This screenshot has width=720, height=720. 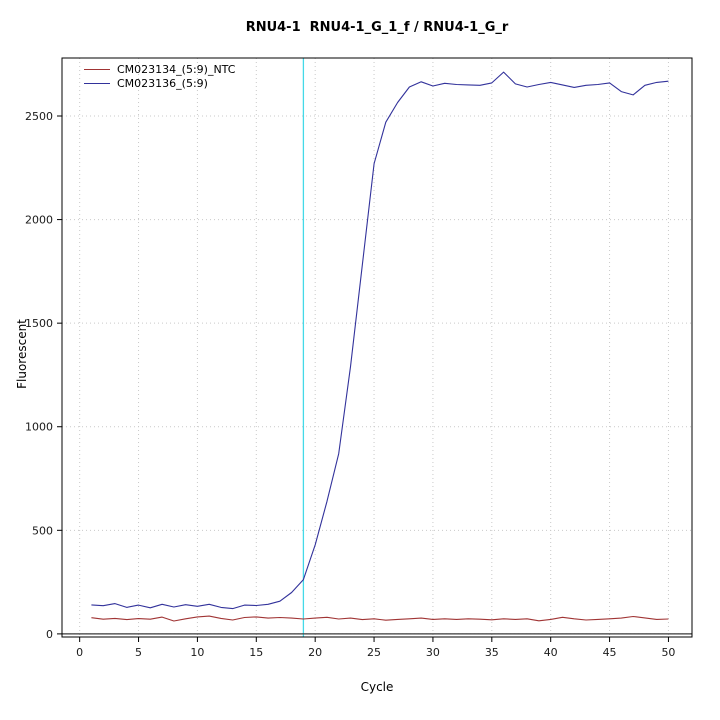 I want to click on legend-item-sample: CM023136_(5:9), so click(x=159, y=83).